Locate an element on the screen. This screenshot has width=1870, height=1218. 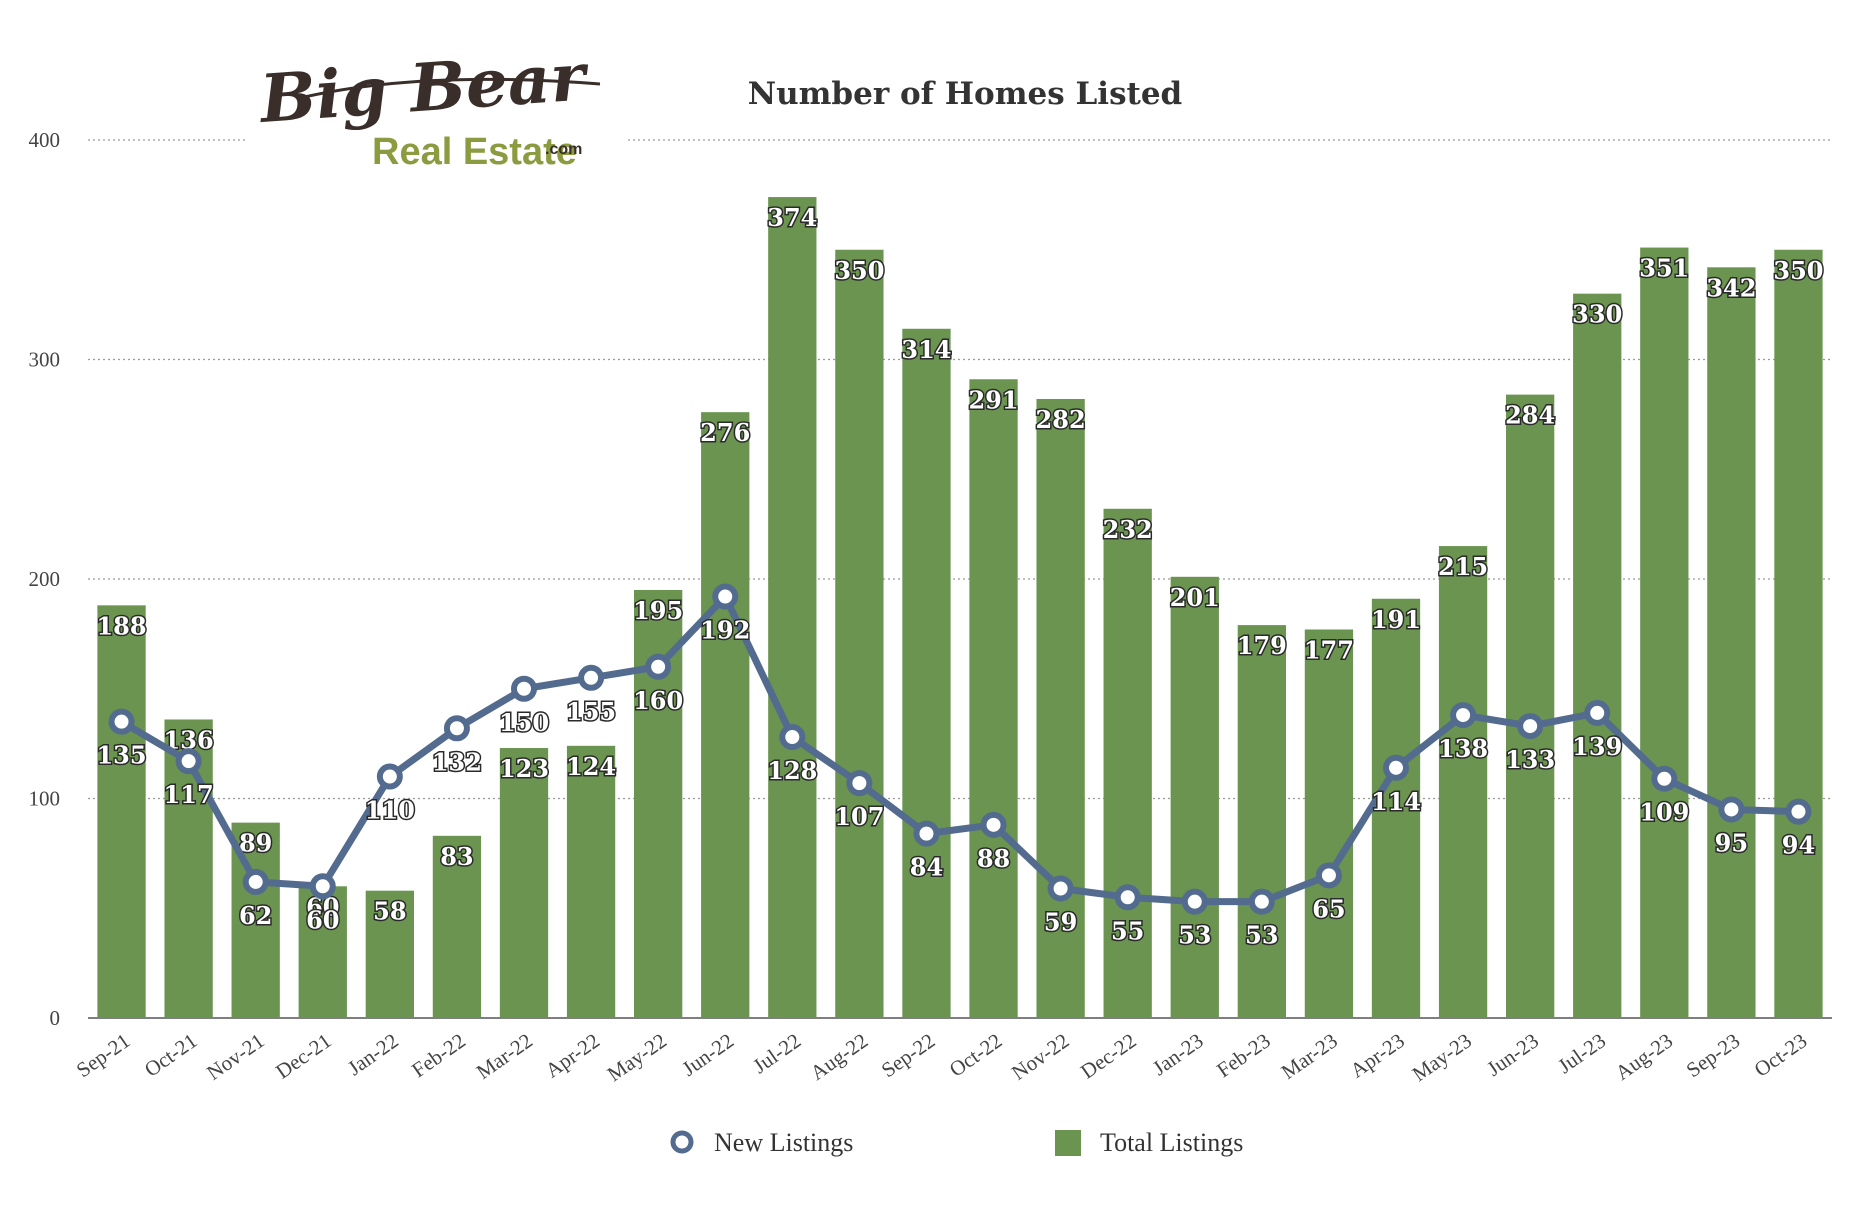
point-label-Jun-22: 192 is located at coordinates (725, 630).